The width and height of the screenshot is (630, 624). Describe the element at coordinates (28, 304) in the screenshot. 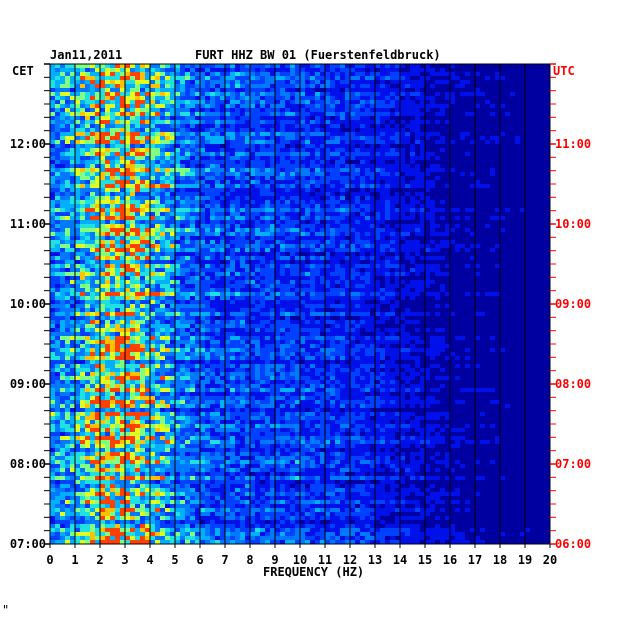

I see `left-axis-tick-label-1000: 10:00` at that location.